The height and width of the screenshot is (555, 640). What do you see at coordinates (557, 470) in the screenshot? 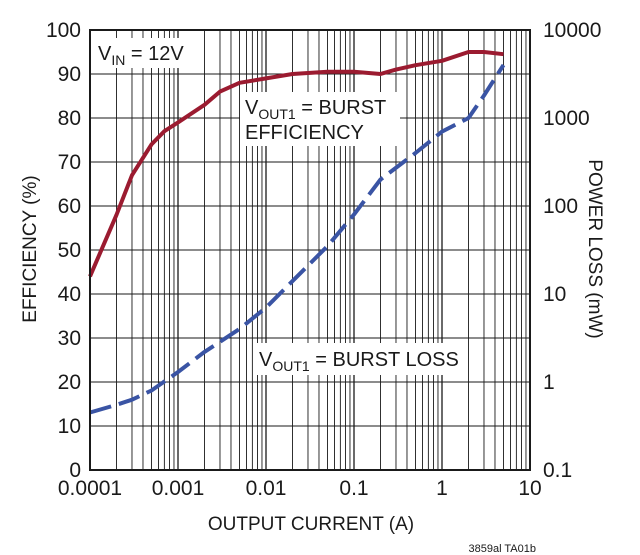
I see `y2-tick-label: 0.1` at bounding box center [557, 470].